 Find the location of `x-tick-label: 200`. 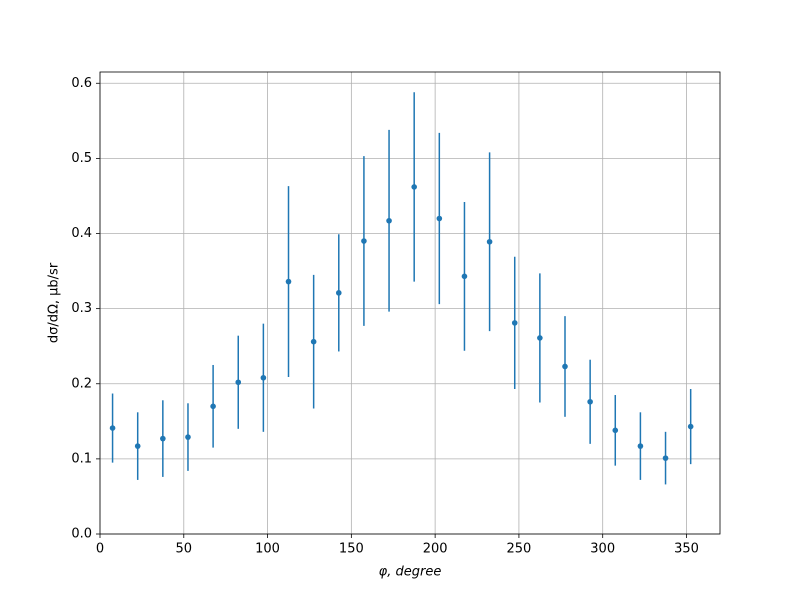

x-tick-label: 200 is located at coordinates (435, 549).